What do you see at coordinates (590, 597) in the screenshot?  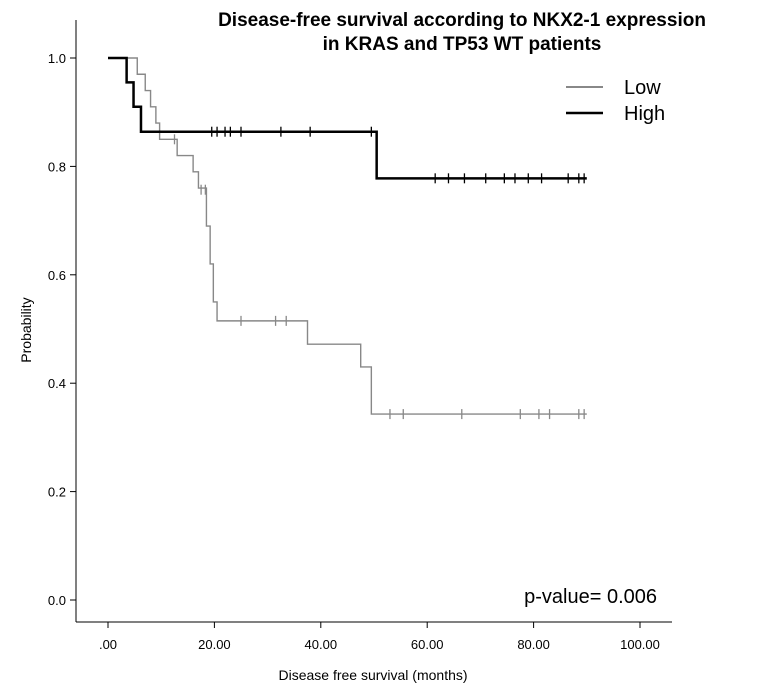 I see `p-value-annotation: p-value= 0.006` at bounding box center [590, 597].